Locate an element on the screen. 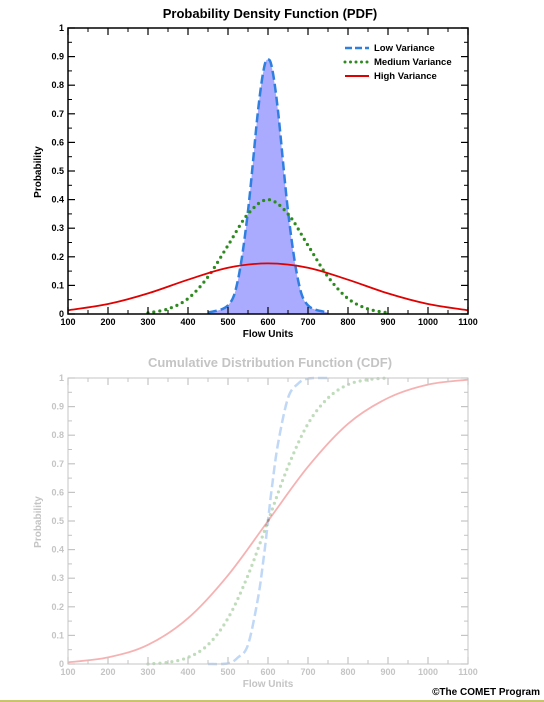  pdf-y-axis-label: Probability is located at coordinates (38, 172).